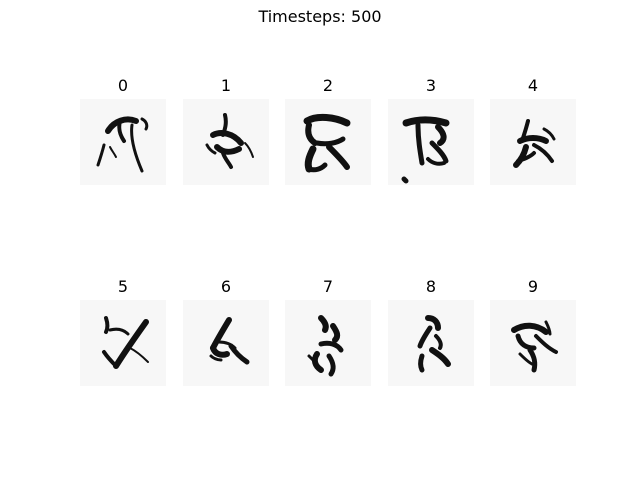  I want to click on sample-panel-4: 4, so click(533, 130).